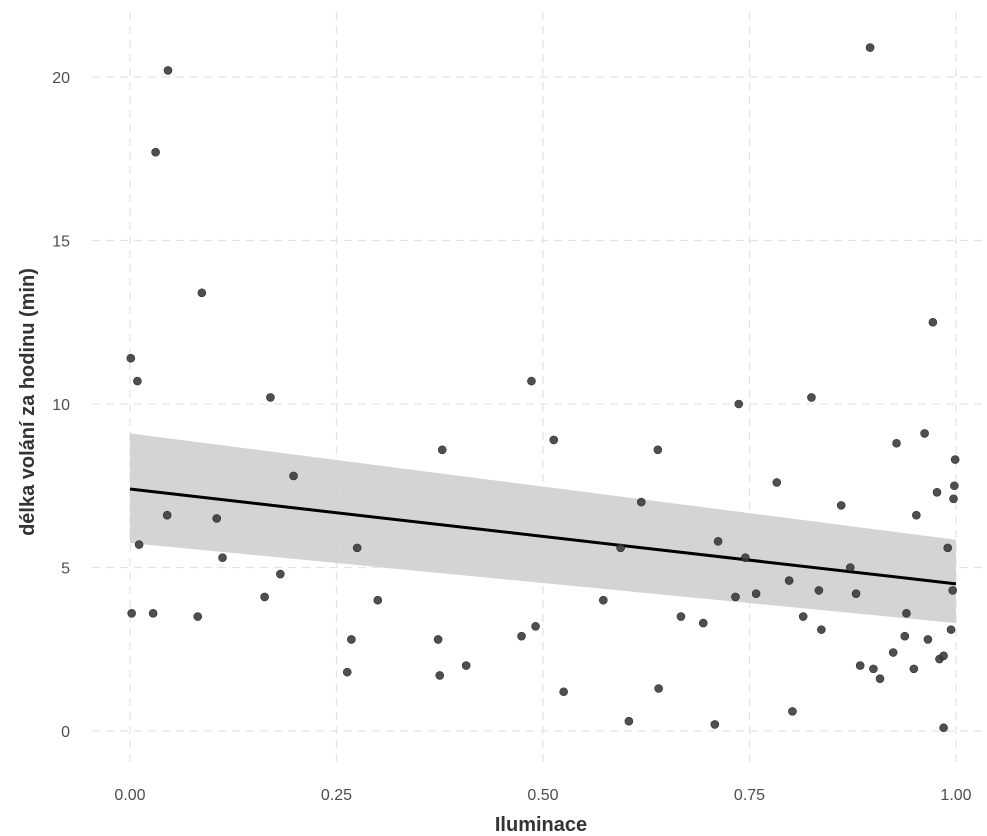  What do you see at coordinates (65, 732) in the screenshot?
I see `y-tick-label: 0` at bounding box center [65, 732].